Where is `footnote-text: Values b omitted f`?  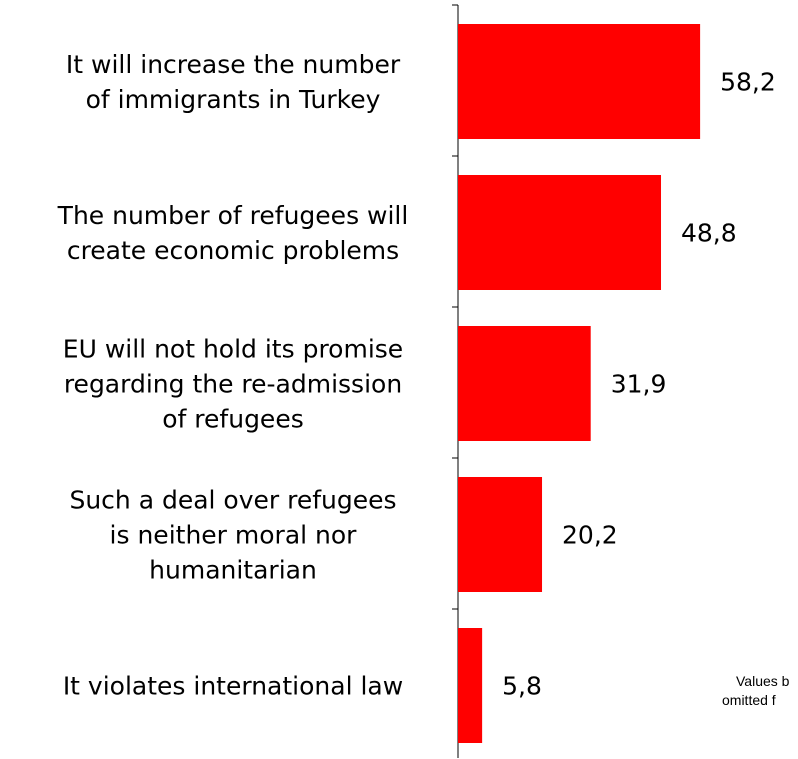 footnote-text: Values b omitted f is located at coordinates (756, 690).